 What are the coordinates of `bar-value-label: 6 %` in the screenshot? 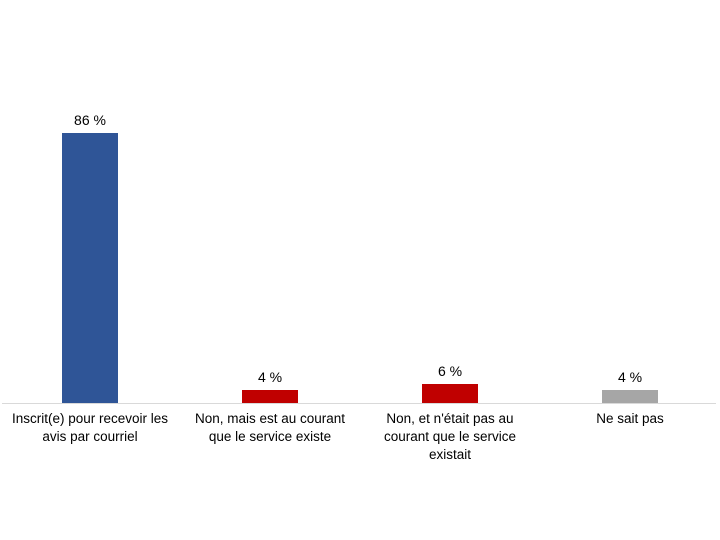 It's located at (450, 371).